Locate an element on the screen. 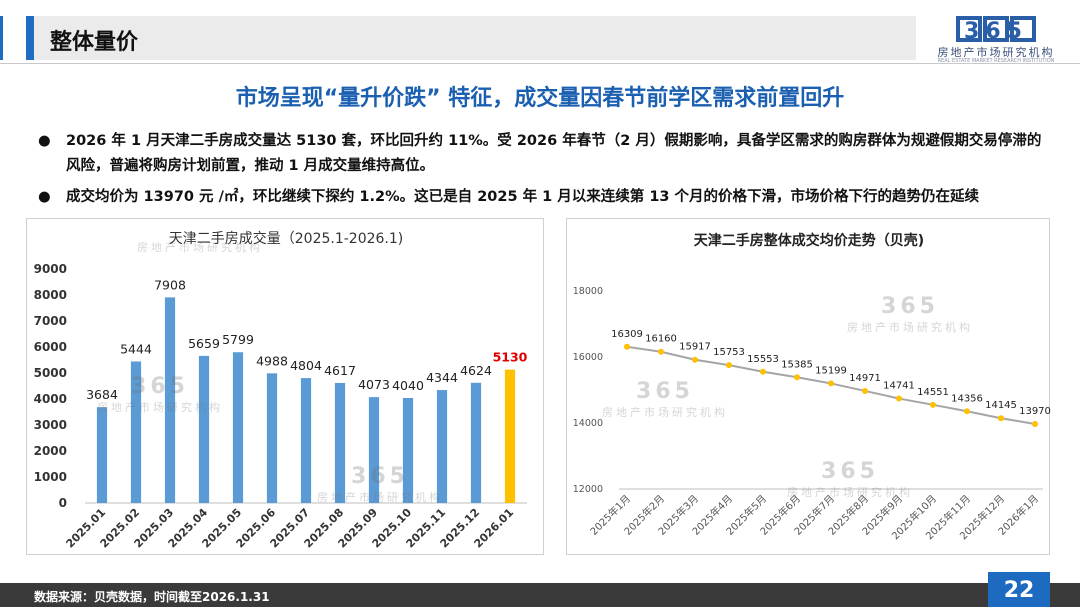  y-tick-label: 0 is located at coordinates (63, 503).